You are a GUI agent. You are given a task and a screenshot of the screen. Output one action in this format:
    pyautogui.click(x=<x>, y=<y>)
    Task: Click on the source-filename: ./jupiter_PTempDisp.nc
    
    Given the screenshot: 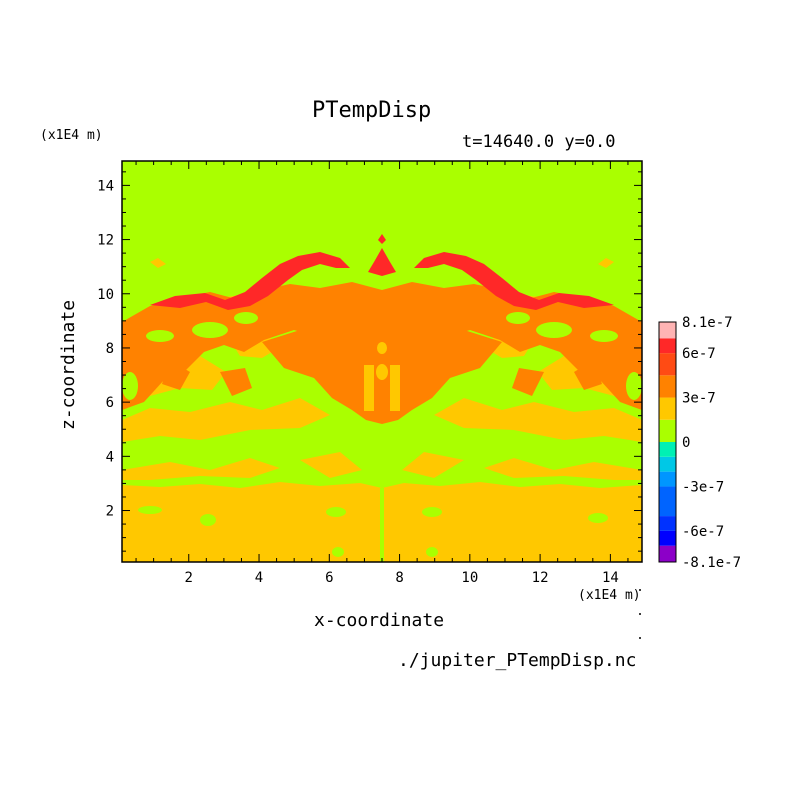 What is the action you would take?
    pyautogui.click(x=517, y=660)
    